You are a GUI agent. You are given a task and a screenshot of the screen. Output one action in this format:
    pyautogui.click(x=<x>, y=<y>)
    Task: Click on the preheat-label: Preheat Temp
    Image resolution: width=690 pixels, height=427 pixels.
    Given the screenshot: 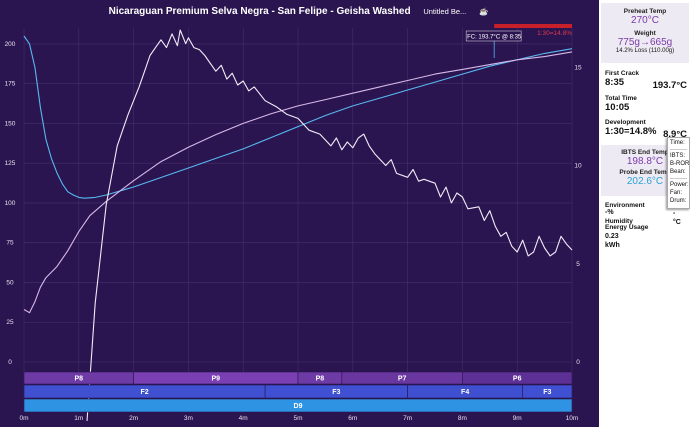 What is the action you would take?
    pyautogui.click(x=645, y=11)
    